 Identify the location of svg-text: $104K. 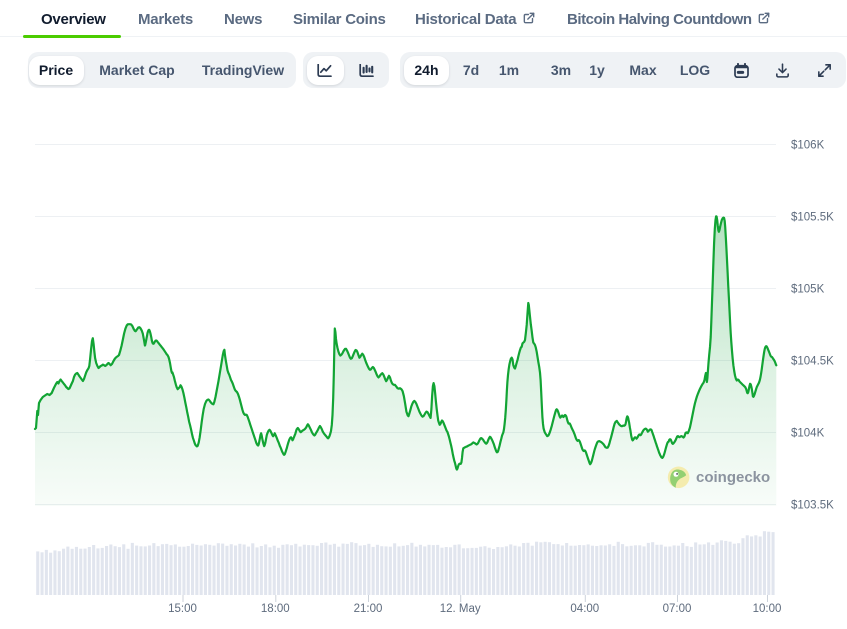
(808, 434).